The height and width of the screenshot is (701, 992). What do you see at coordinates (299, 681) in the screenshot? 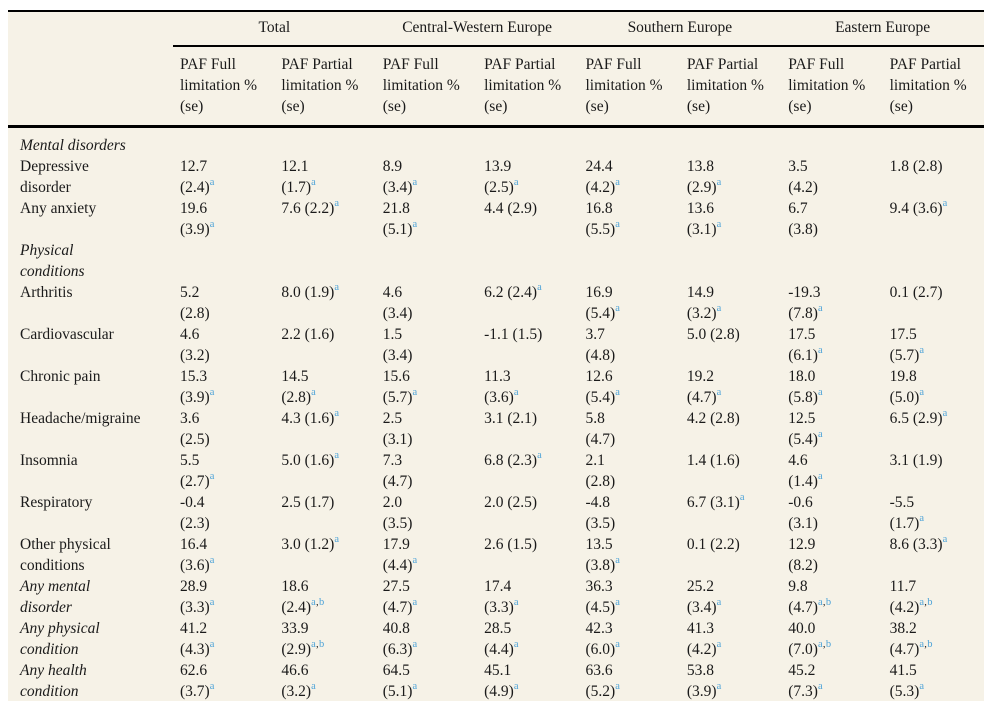
I see `table-cell: 46.6 (3.2)a` at bounding box center [299, 681].